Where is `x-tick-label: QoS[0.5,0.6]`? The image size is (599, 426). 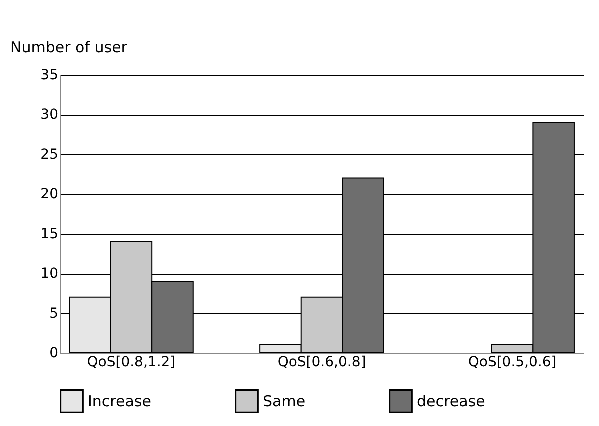 x-tick-label: QoS[0.5,0.6] is located at coordinates (512, 362).